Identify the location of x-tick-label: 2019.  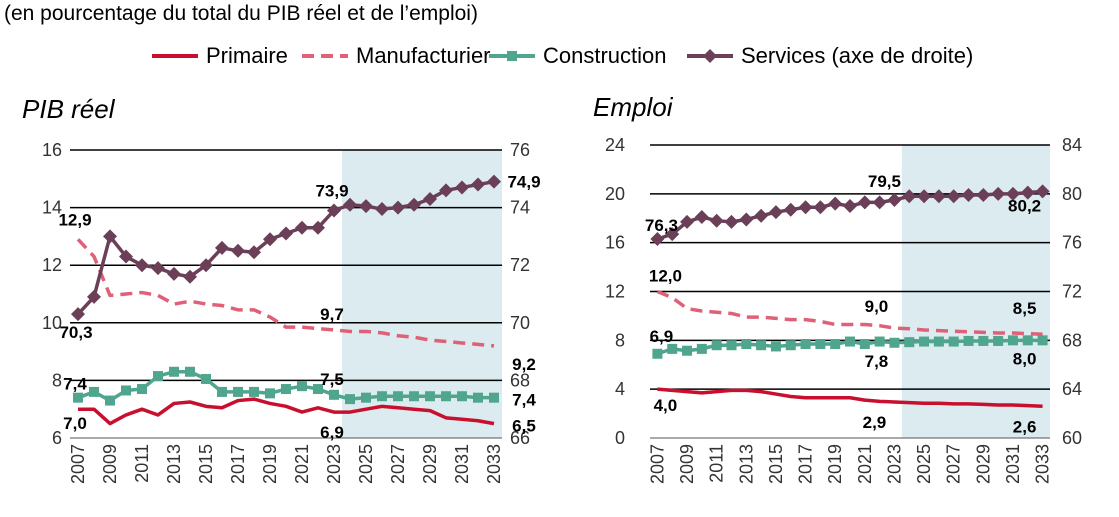
(835, 464).